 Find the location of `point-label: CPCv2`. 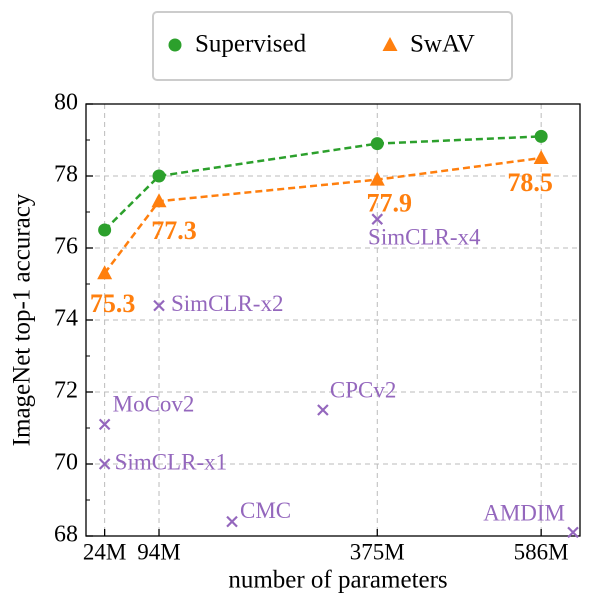

point-label: CPCv2 is located at coordinates (363, 389).